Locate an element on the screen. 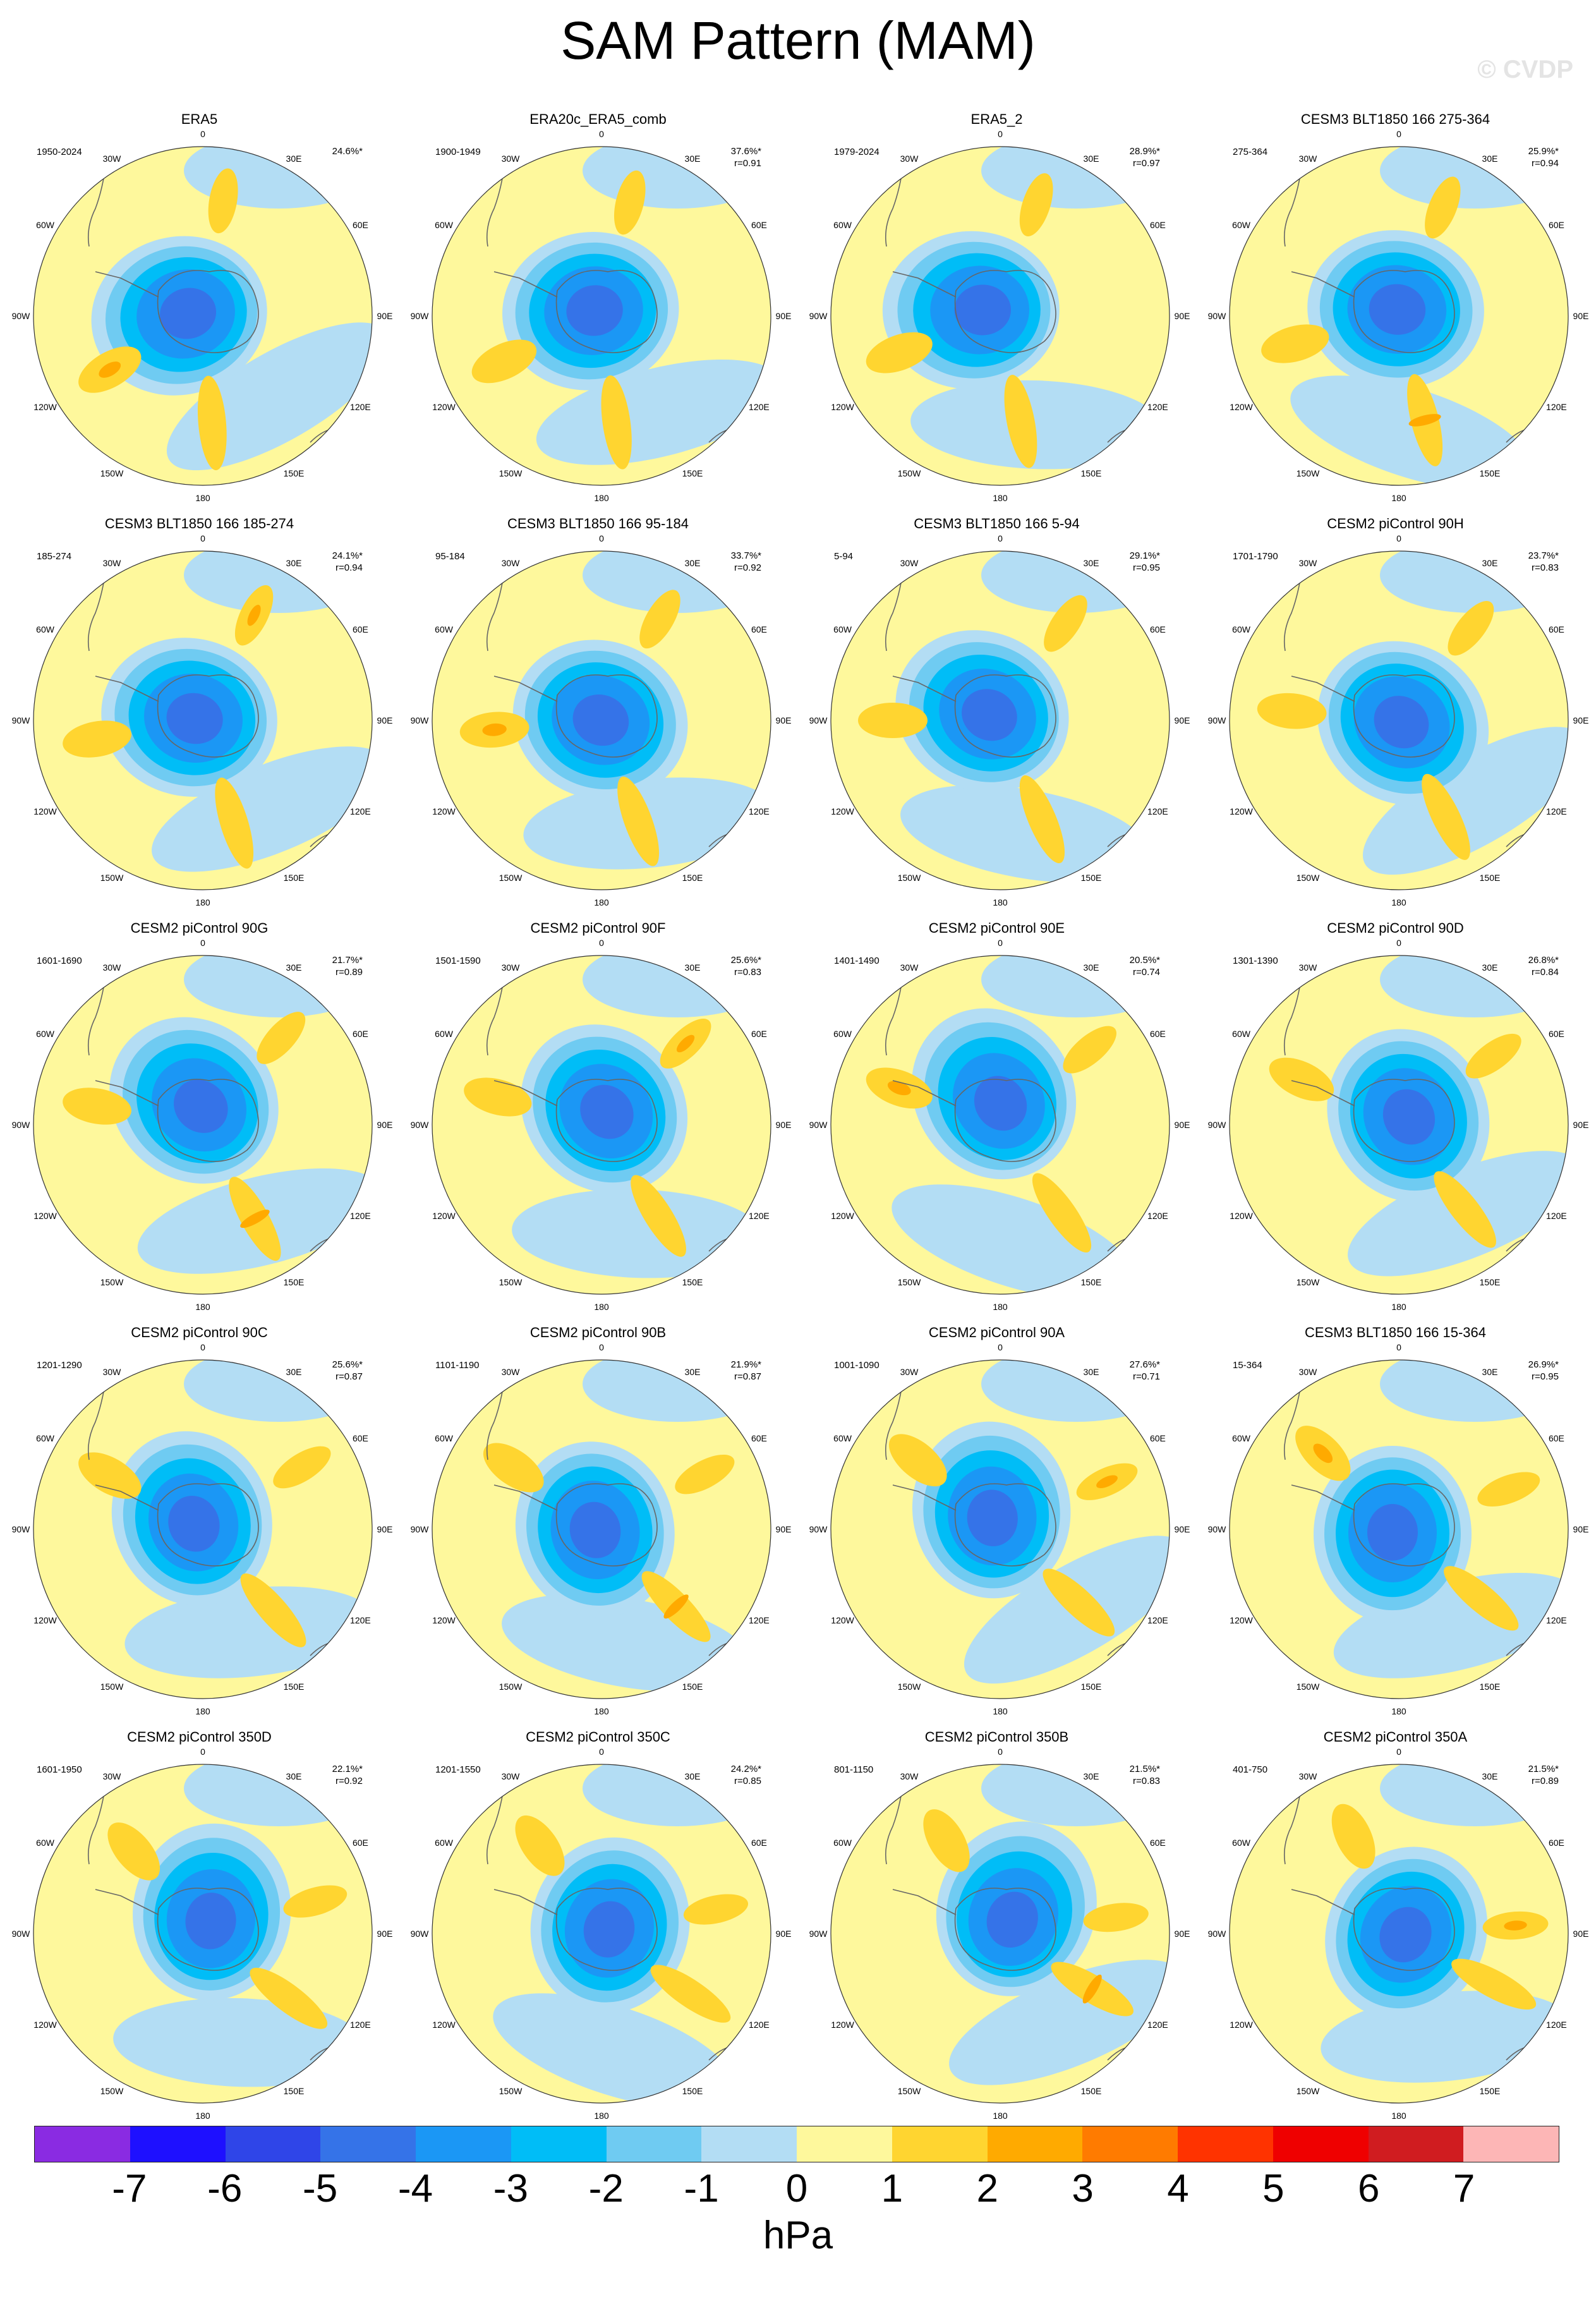 The width and height of the screenshot is (1596, 2304). panel-period: 1950-2024 is located at coordinates (59, 152).